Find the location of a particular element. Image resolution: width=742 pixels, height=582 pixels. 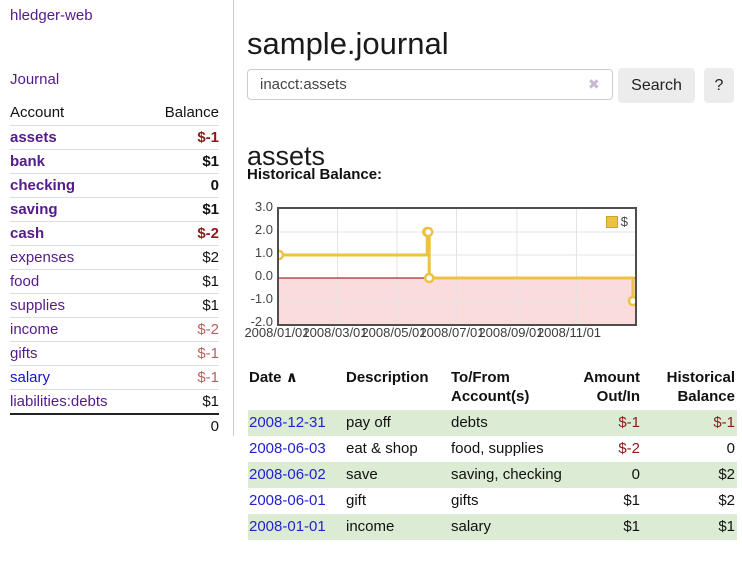

x-tick-label: 2008/11/01 is located at coordinates (569, 332).